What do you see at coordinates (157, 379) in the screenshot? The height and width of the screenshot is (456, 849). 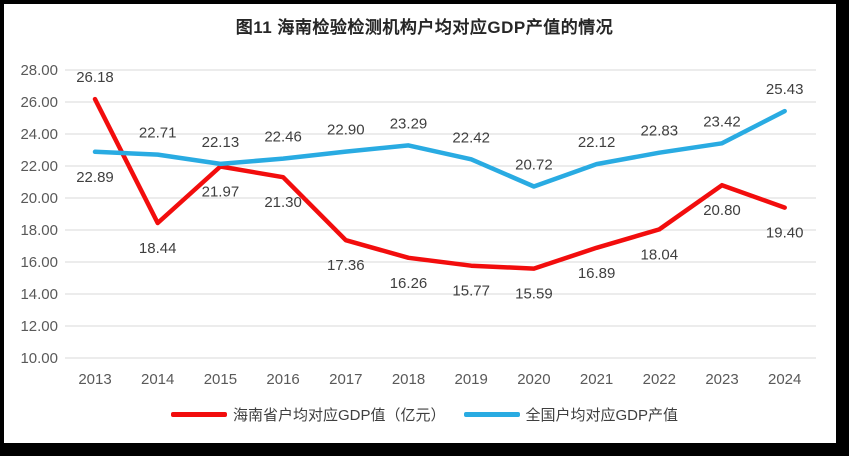 I see `x-axis-tick-label: 2014` at bounding box center [157, 379].